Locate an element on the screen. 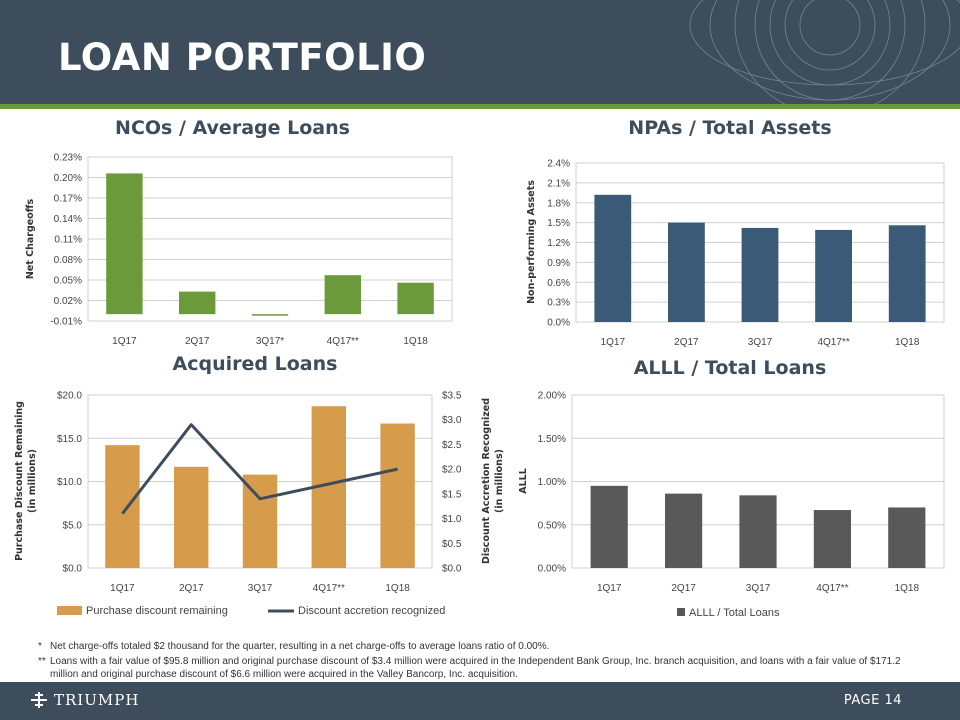 The height and width of the screenshot is (720, 960). header-rule is located at coordinates (480, 106).